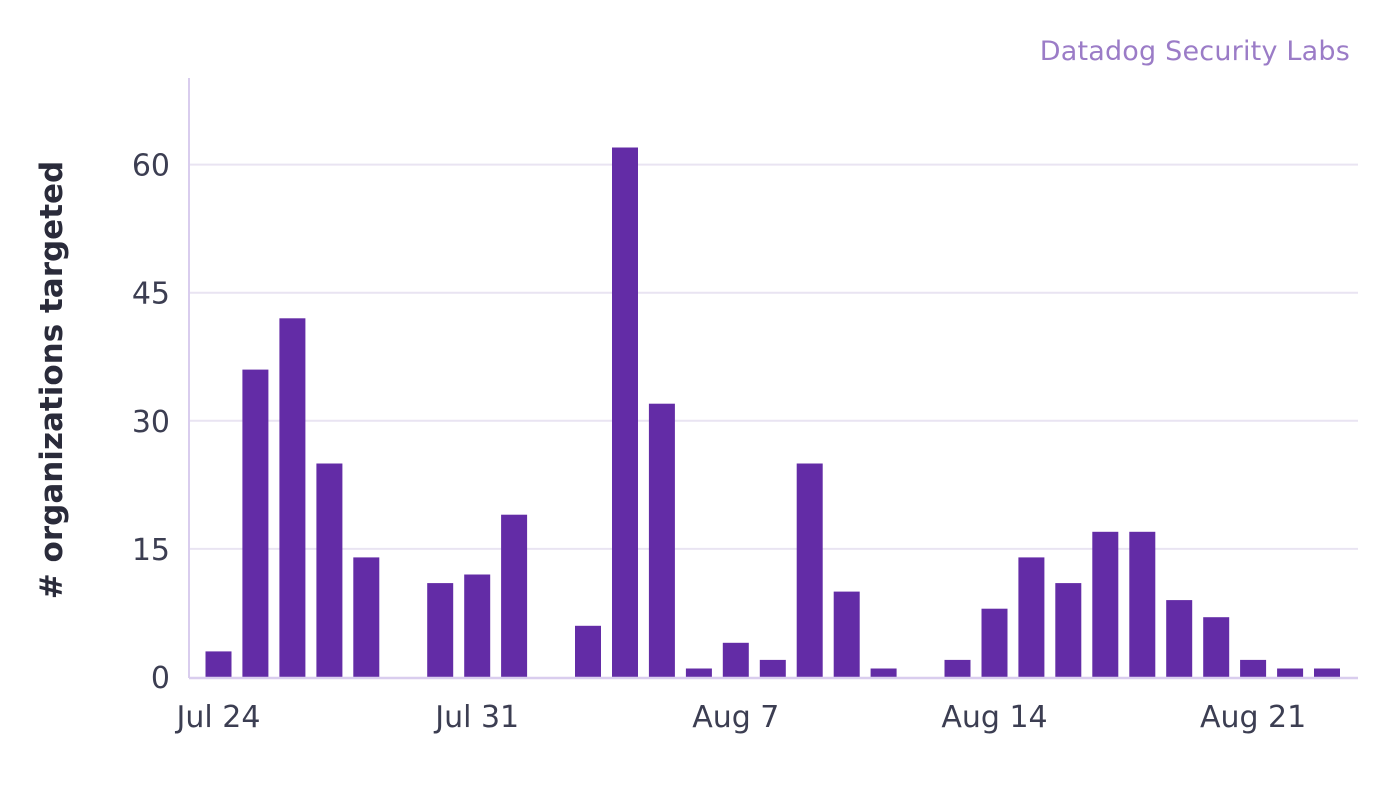 This screenshot has width=1400, height=793. I want to click on x-tick-label: Jul 24, so click(218, 717).